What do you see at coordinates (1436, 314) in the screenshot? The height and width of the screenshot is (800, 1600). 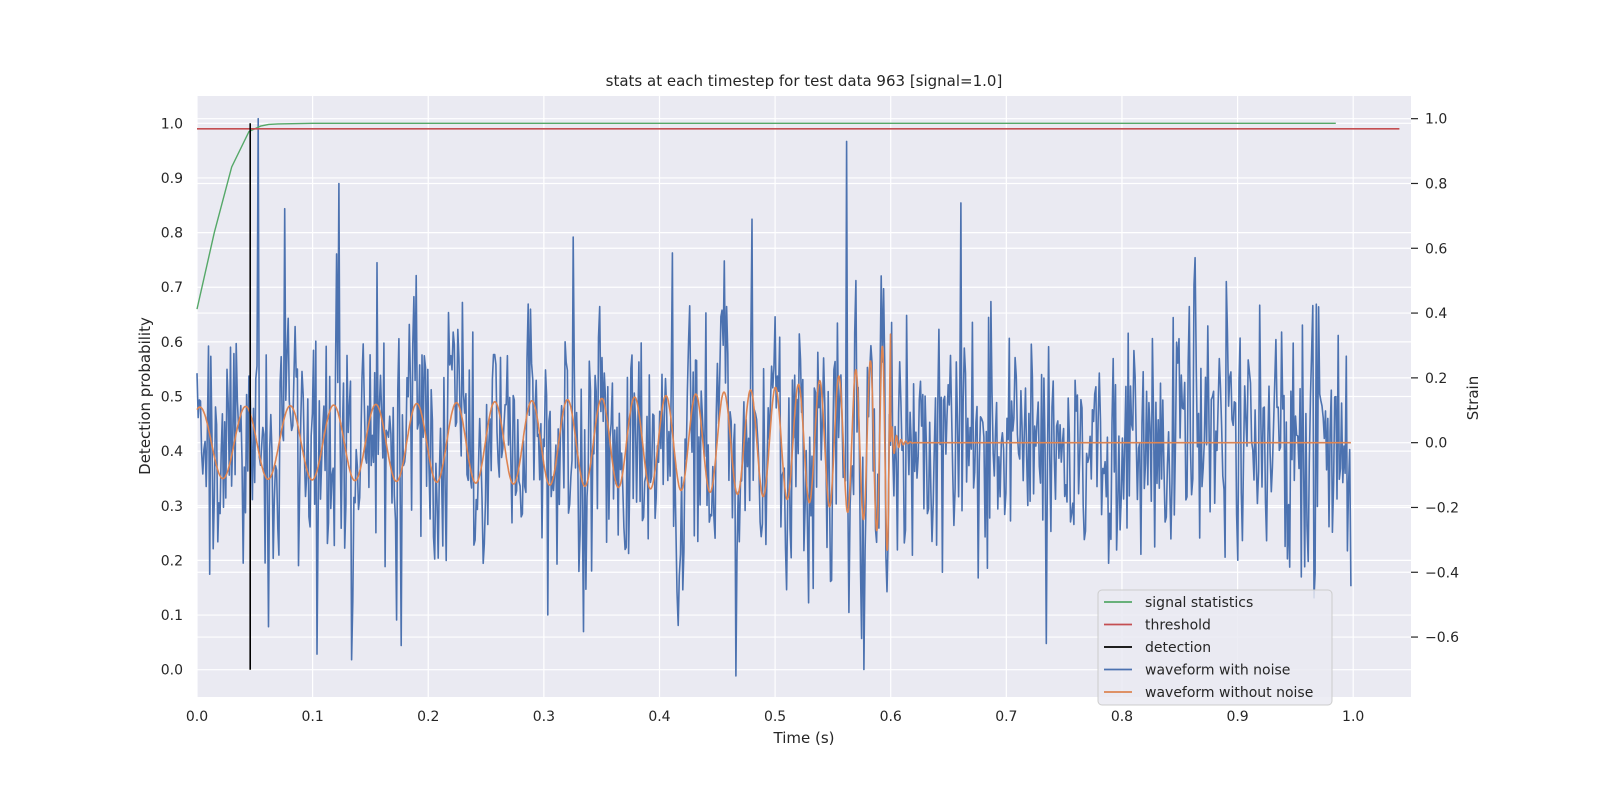 I see `y2-tick-label: 0.4` at bounding box center [1436, 314].